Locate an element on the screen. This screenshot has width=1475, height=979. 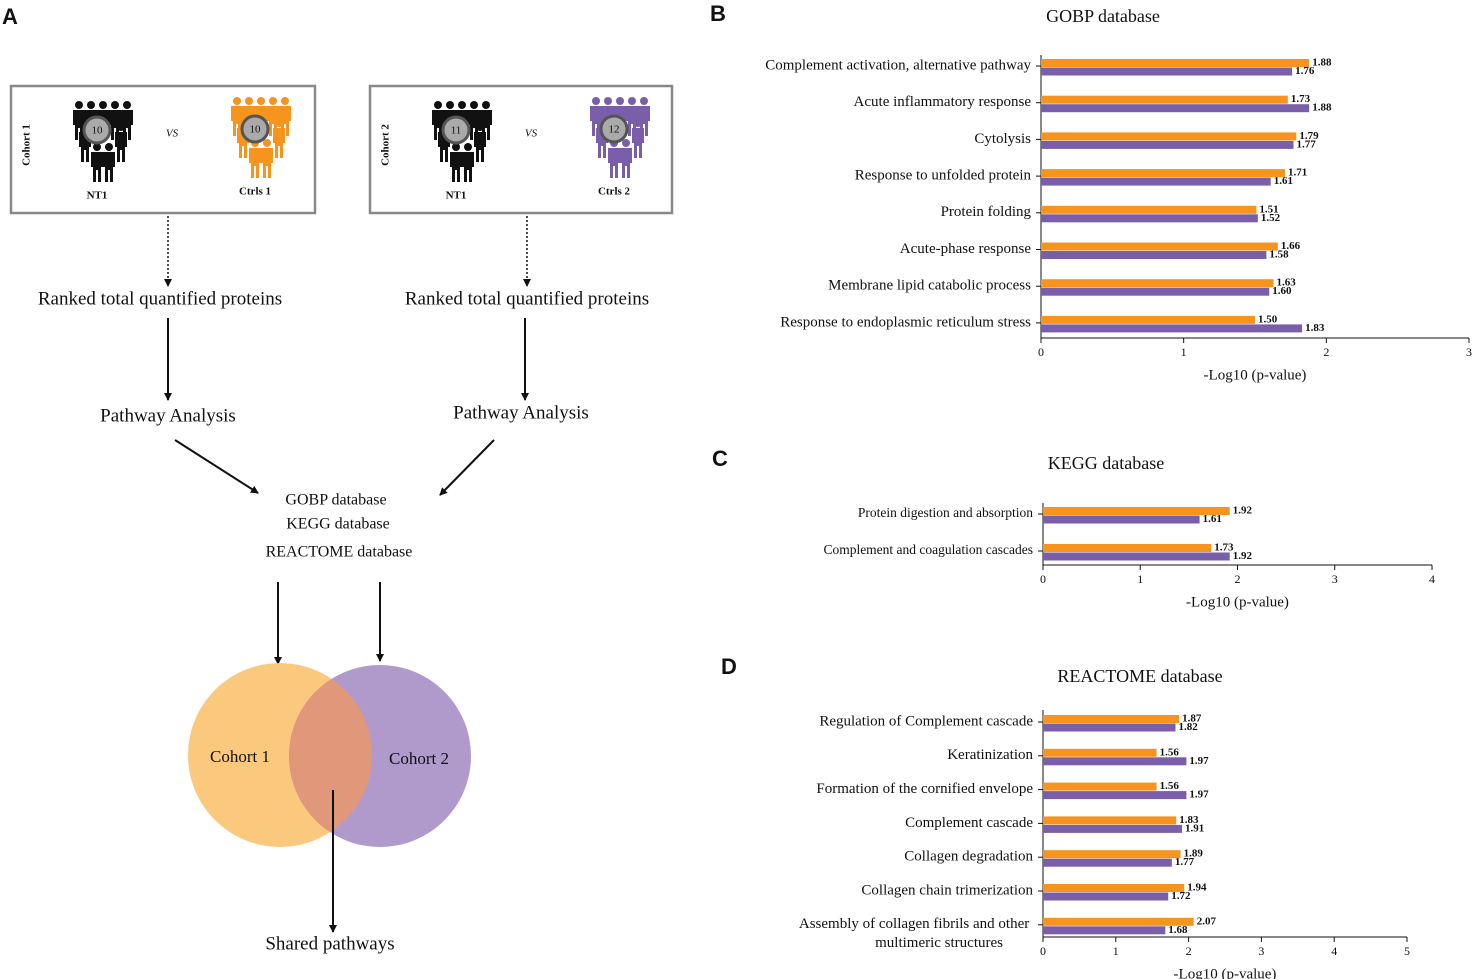
panel-label: C is located at coordinates (720, 458).